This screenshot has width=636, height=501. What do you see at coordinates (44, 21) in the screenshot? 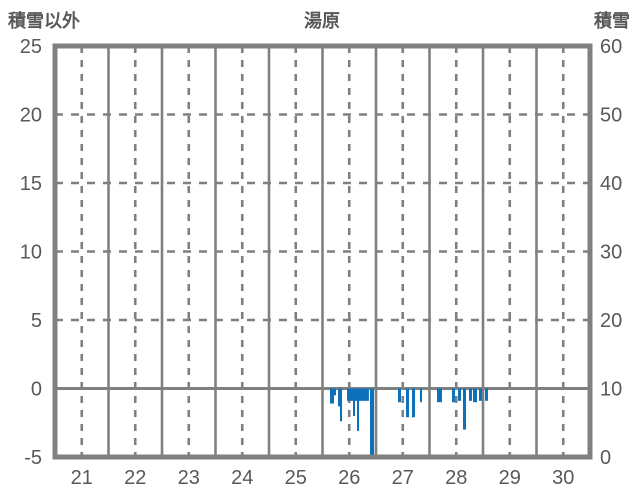
I see `left-axis-title: 積雪以外` at bounding box center [44, 21].